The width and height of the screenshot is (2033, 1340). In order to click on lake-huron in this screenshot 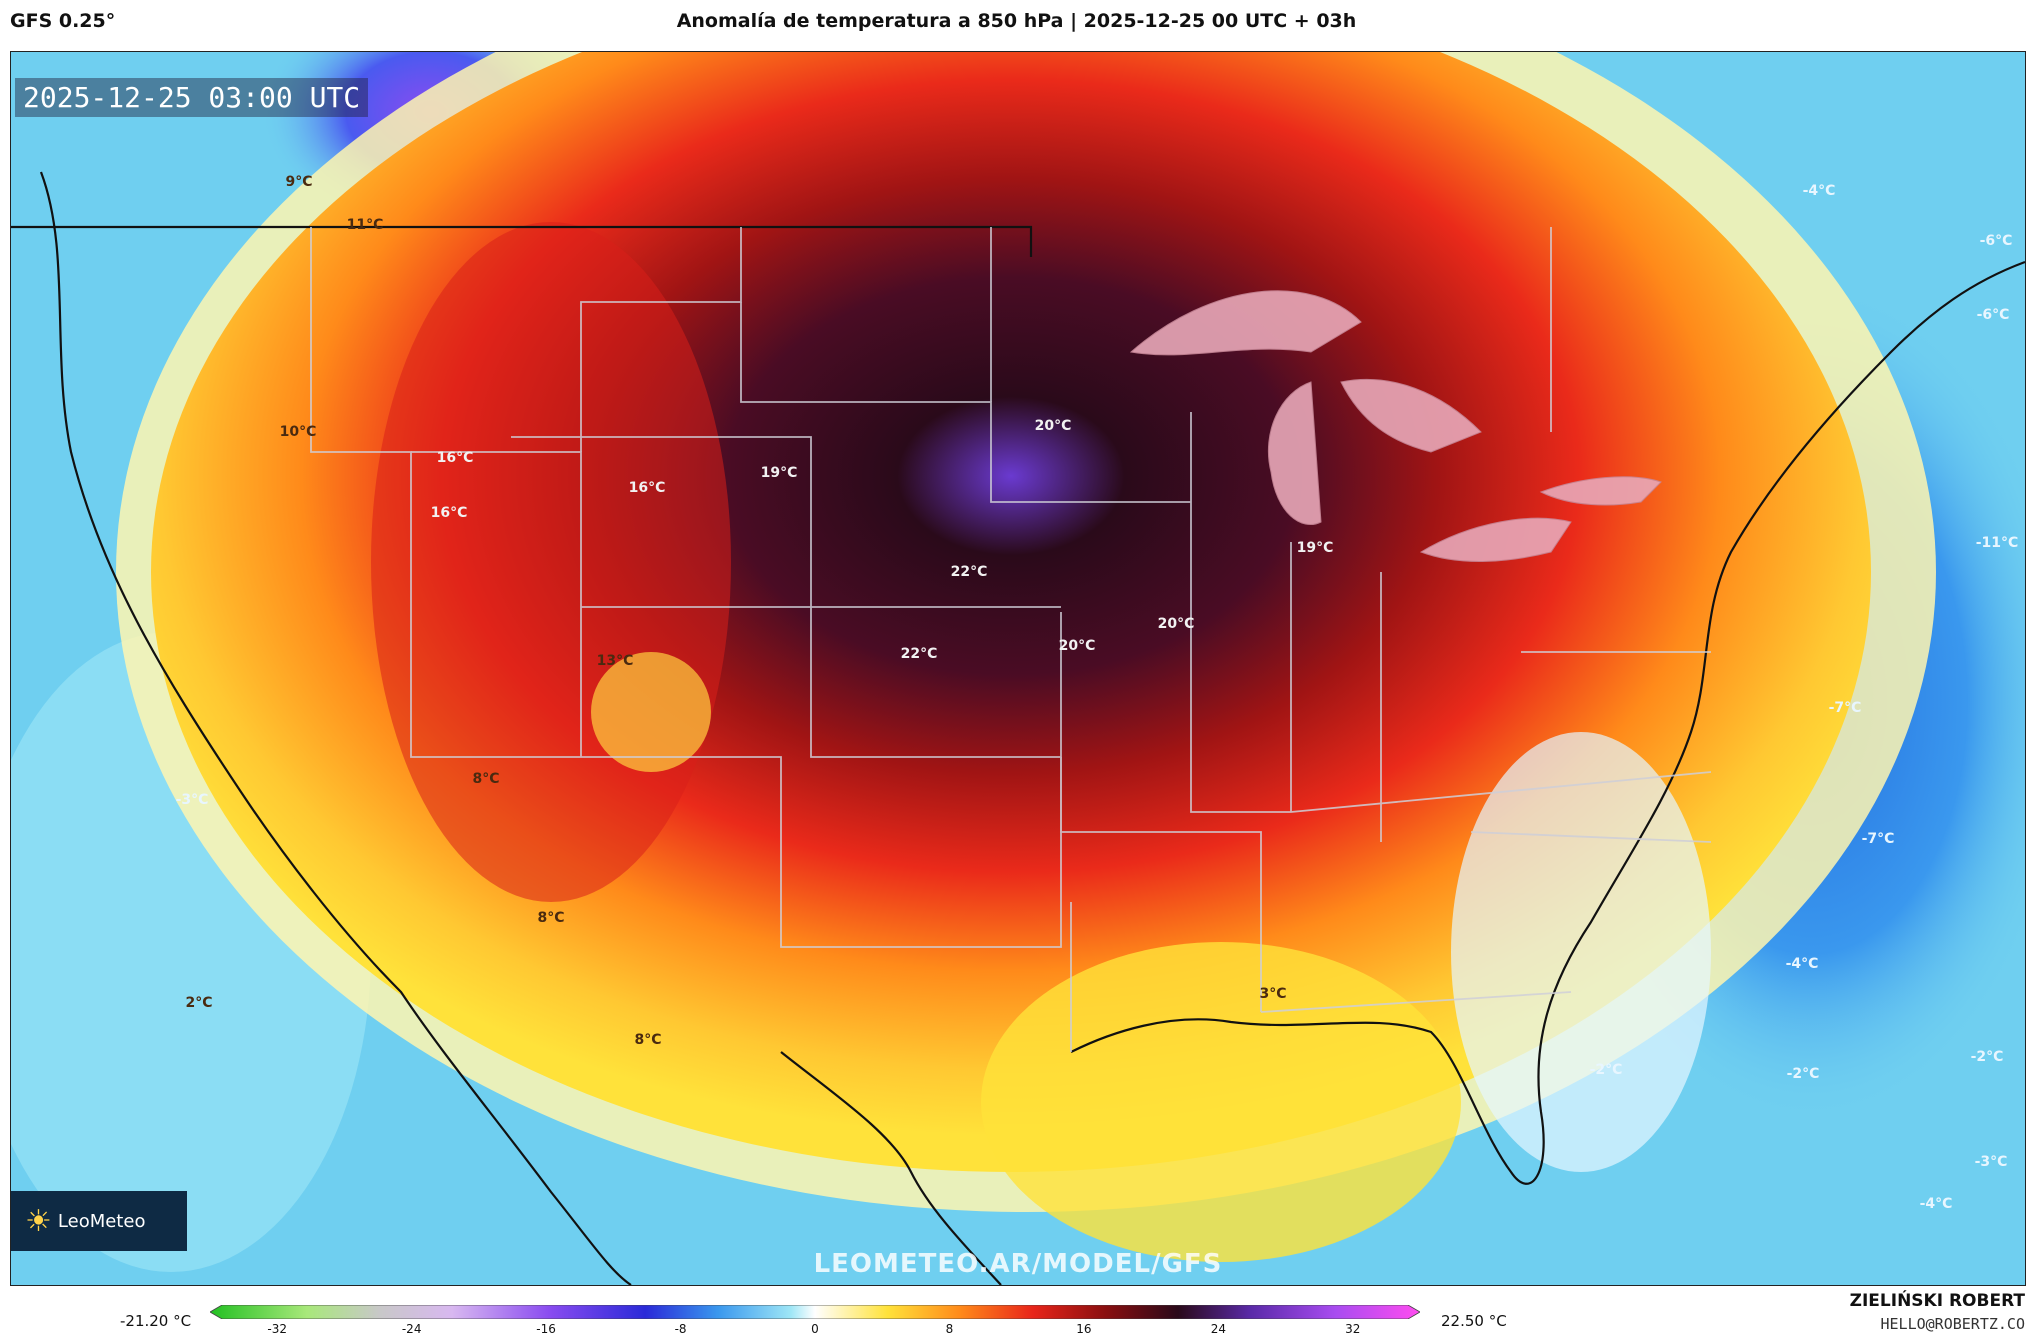, I will do `click(1411, 415)`.